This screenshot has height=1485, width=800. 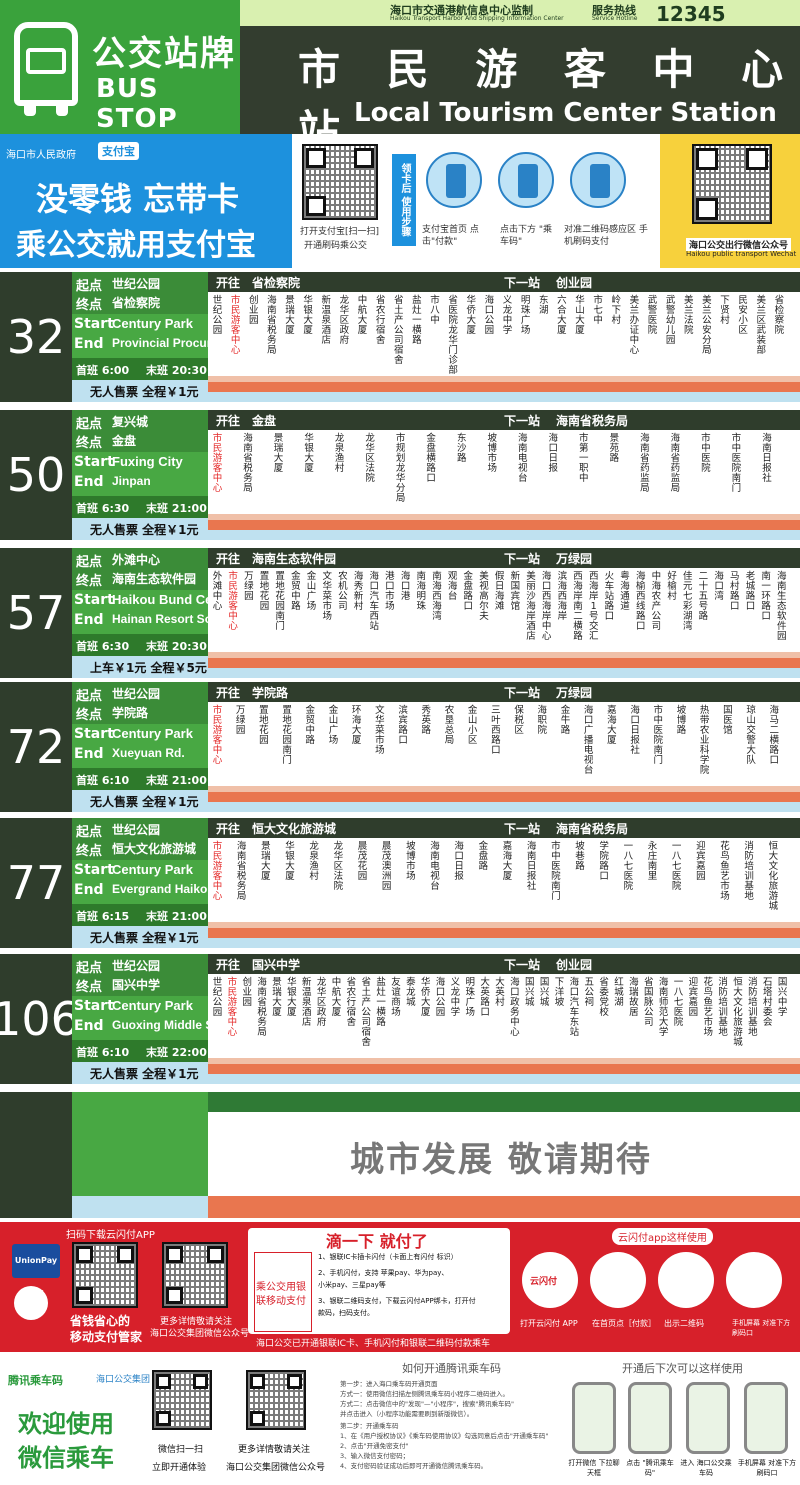 I want to click on stop-name: 农机公司, so click(x=343, y=591).